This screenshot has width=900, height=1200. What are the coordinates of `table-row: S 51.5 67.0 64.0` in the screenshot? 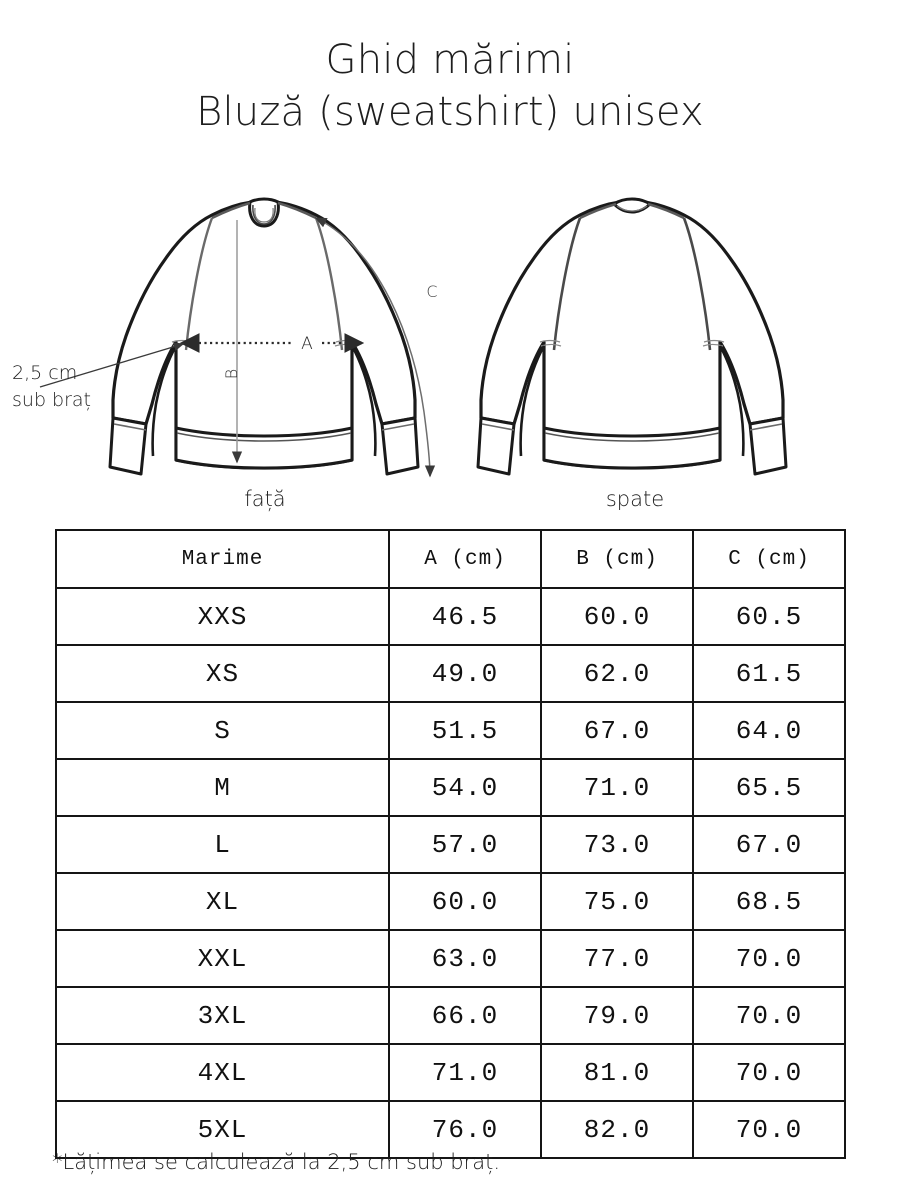 It's located at (450, 730).